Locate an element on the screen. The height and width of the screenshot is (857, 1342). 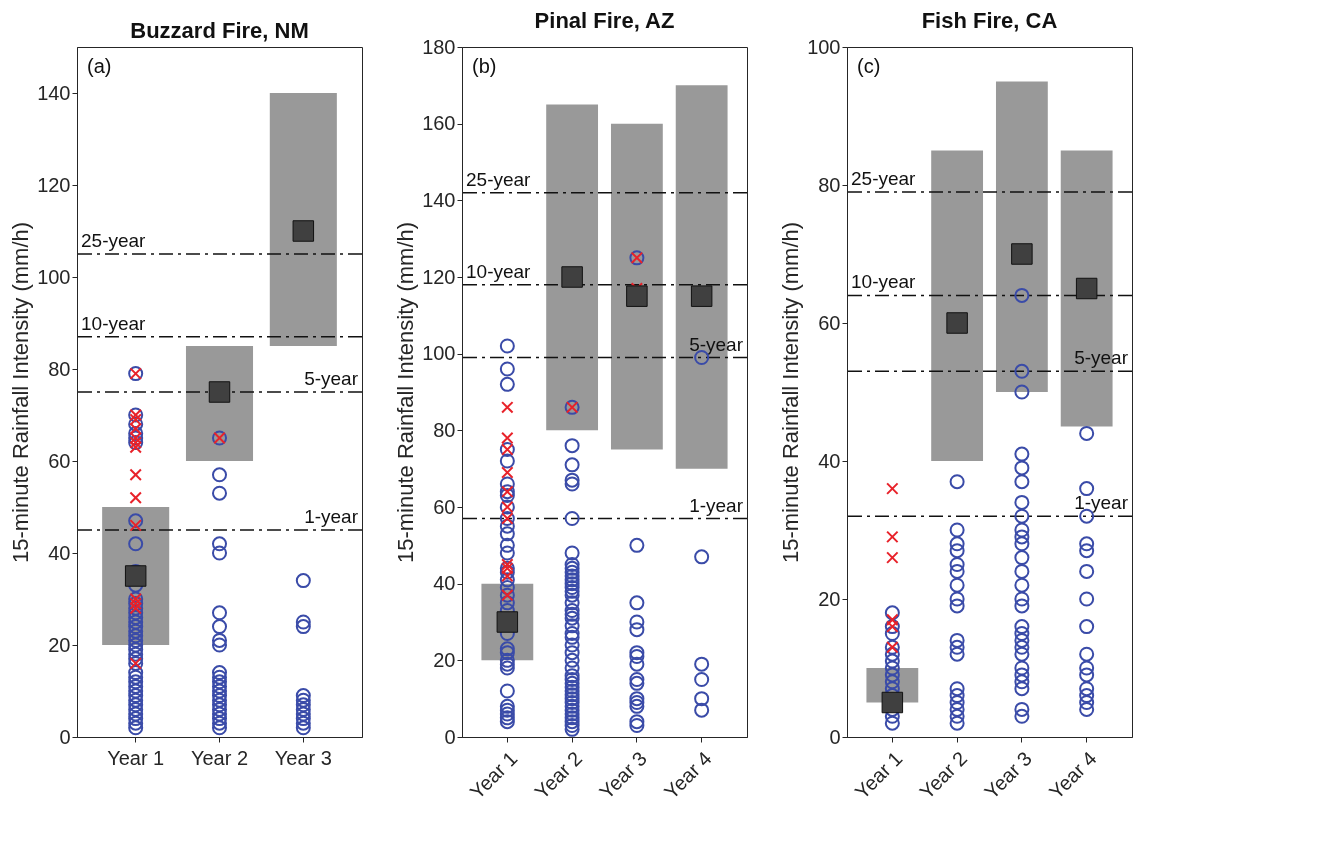
chart-title: Buzzard Fire, NM is located at coordinates (219, 30).